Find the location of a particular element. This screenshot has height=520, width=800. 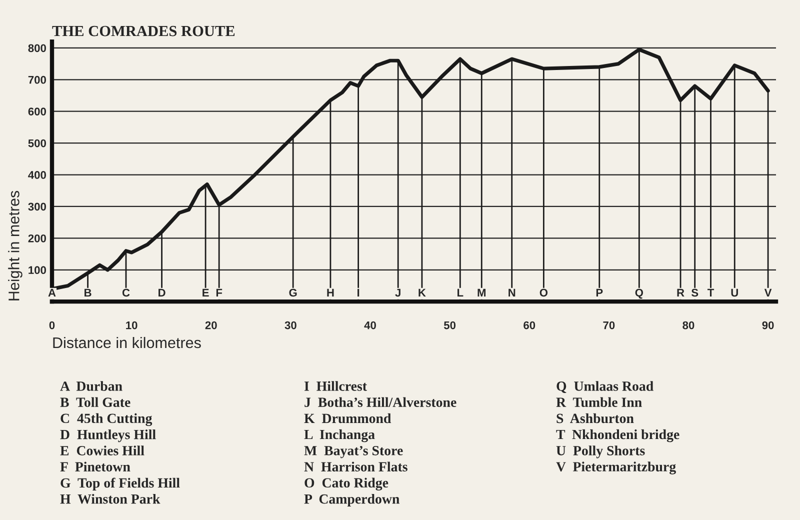

text: H Winston Park is located at coordinates (110, 499).